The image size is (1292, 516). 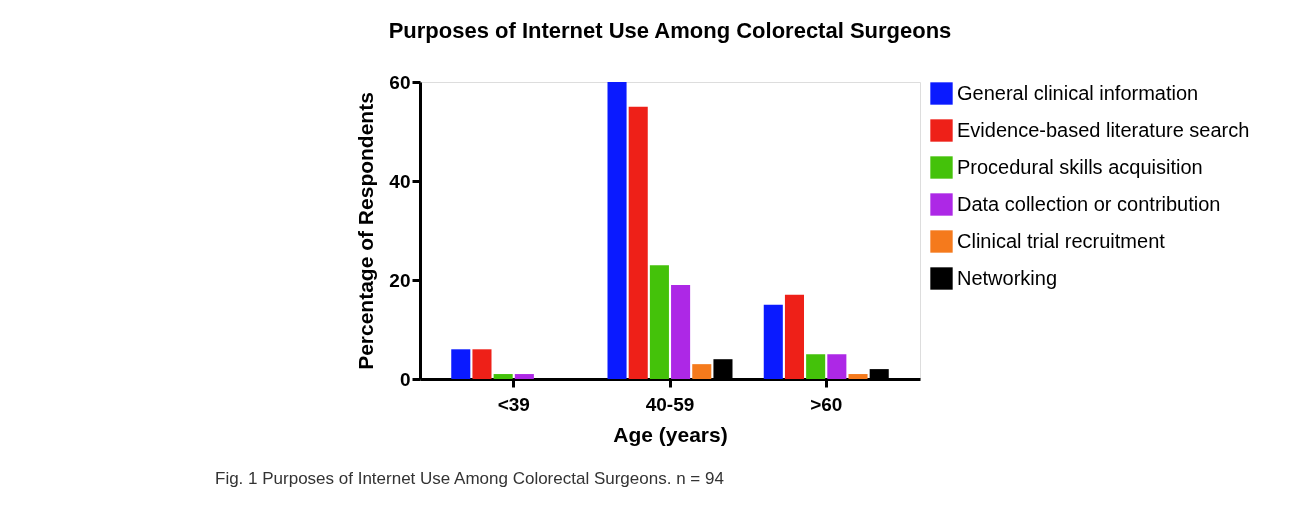 I want to click on y-tick-label: 20, so click(x=400, y=280).